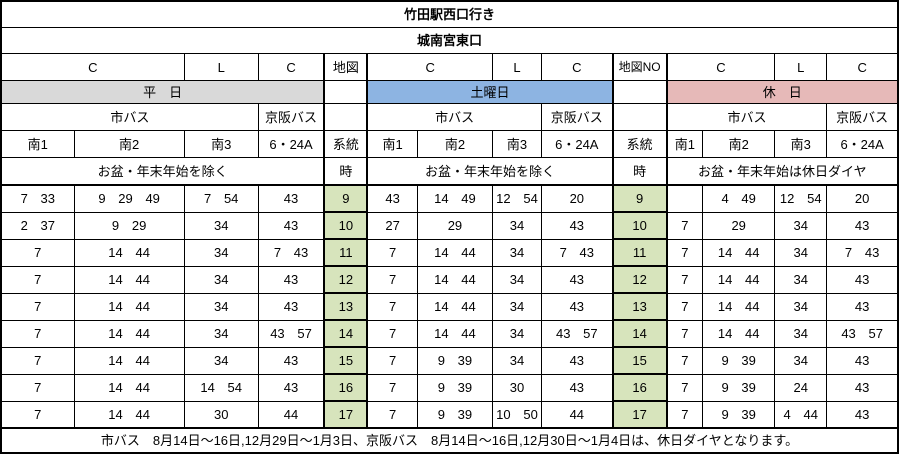 This screenshot has width=899, height=462. What do you see at coordinates (449, 92) in the screenshot?
I see `day-type-row: 平 日 土曜日 休 日` at bounding box center [449, 92].